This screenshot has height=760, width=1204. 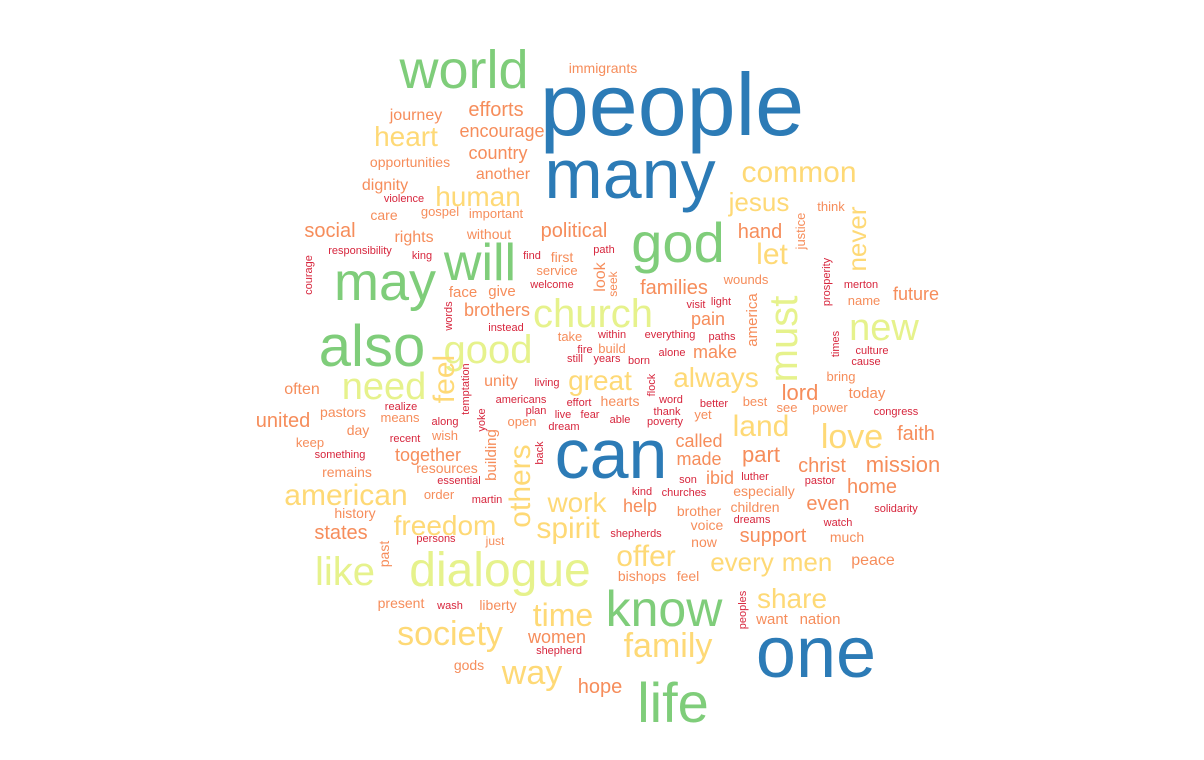 What do you see at coordinates (531, 673) in the screenshot?
I see `word-way: way` at bounding box center [531, 673].